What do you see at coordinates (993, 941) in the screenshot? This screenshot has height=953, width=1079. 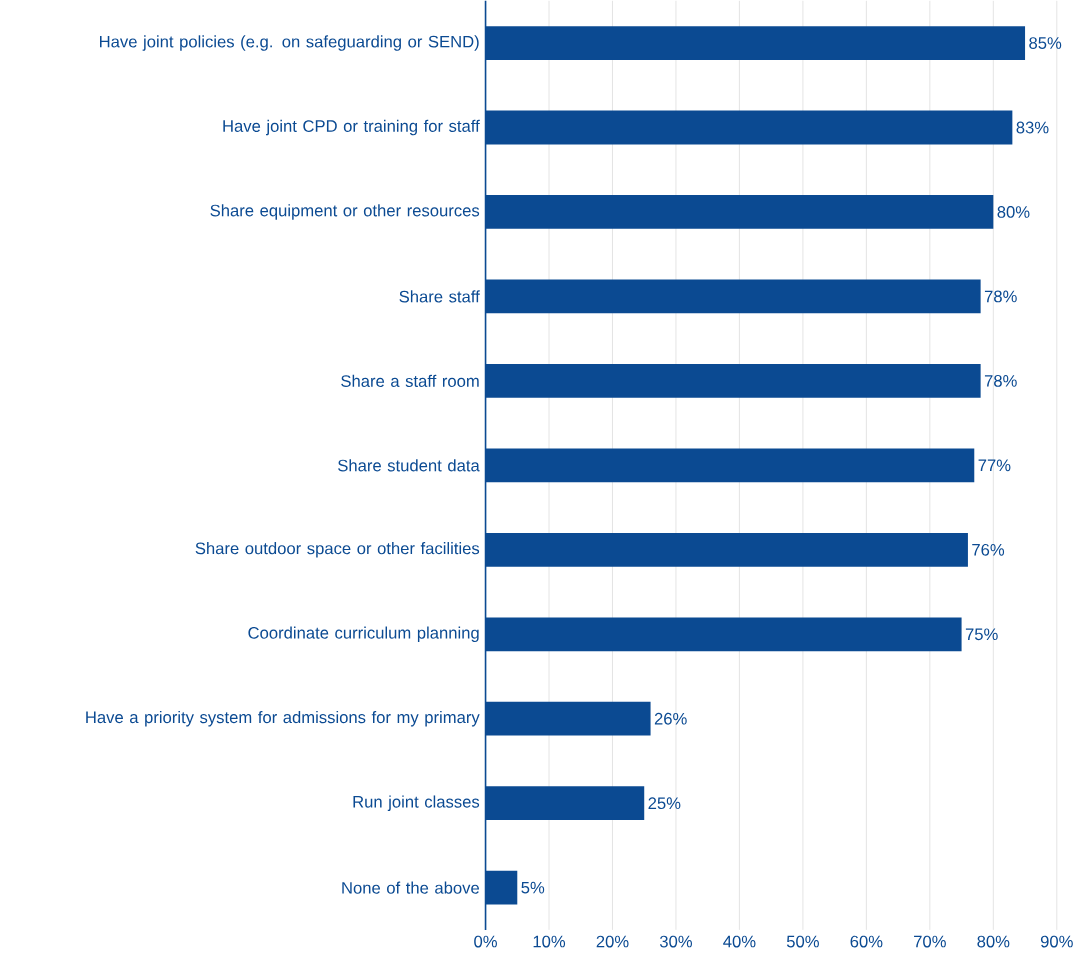 I see `x-tick-label: 80%` at bounding box center [993, 941].